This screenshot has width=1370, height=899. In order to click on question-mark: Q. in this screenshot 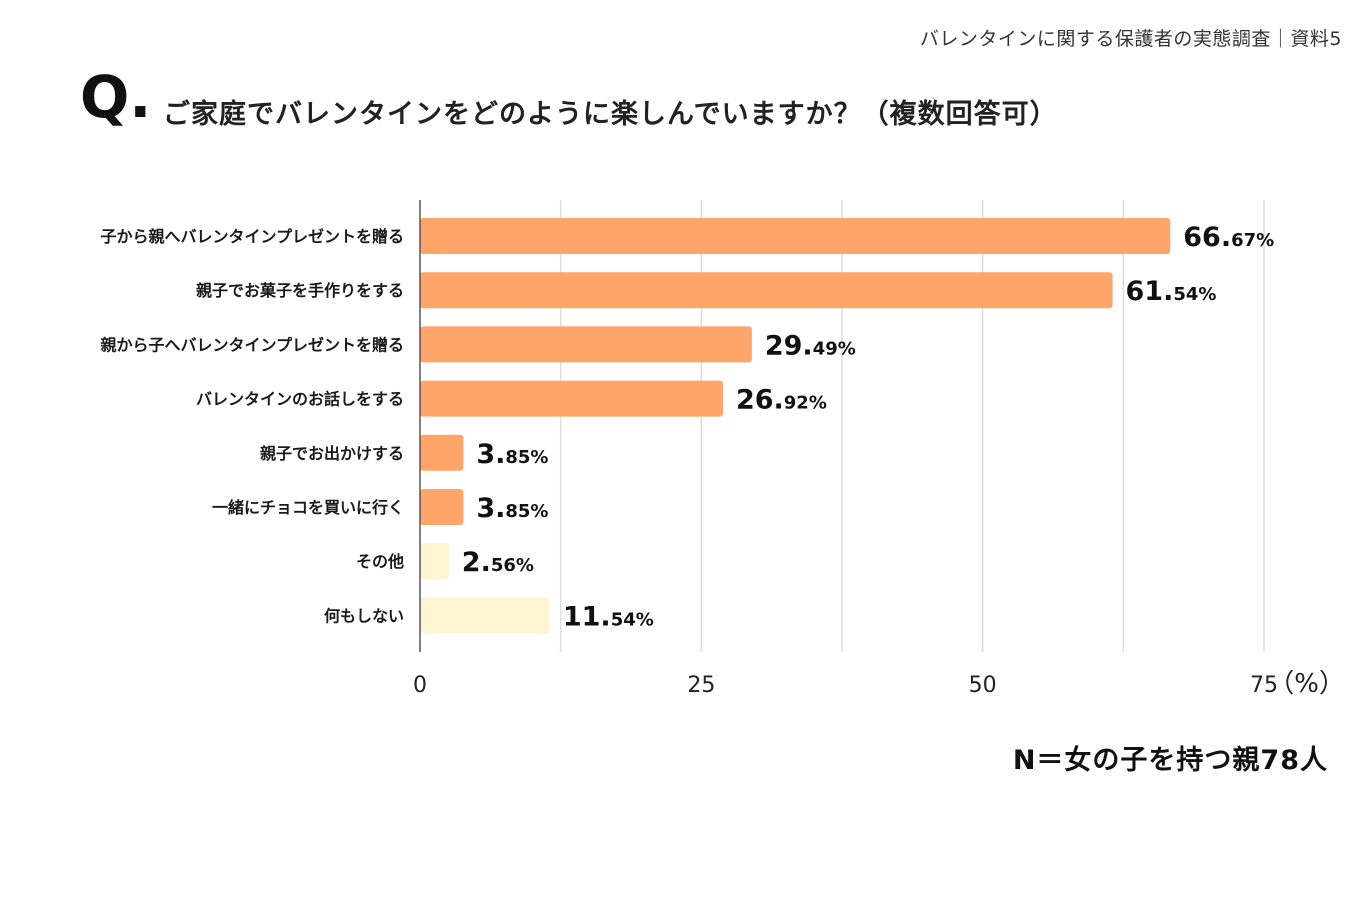, I will do `click(116, 97)`.